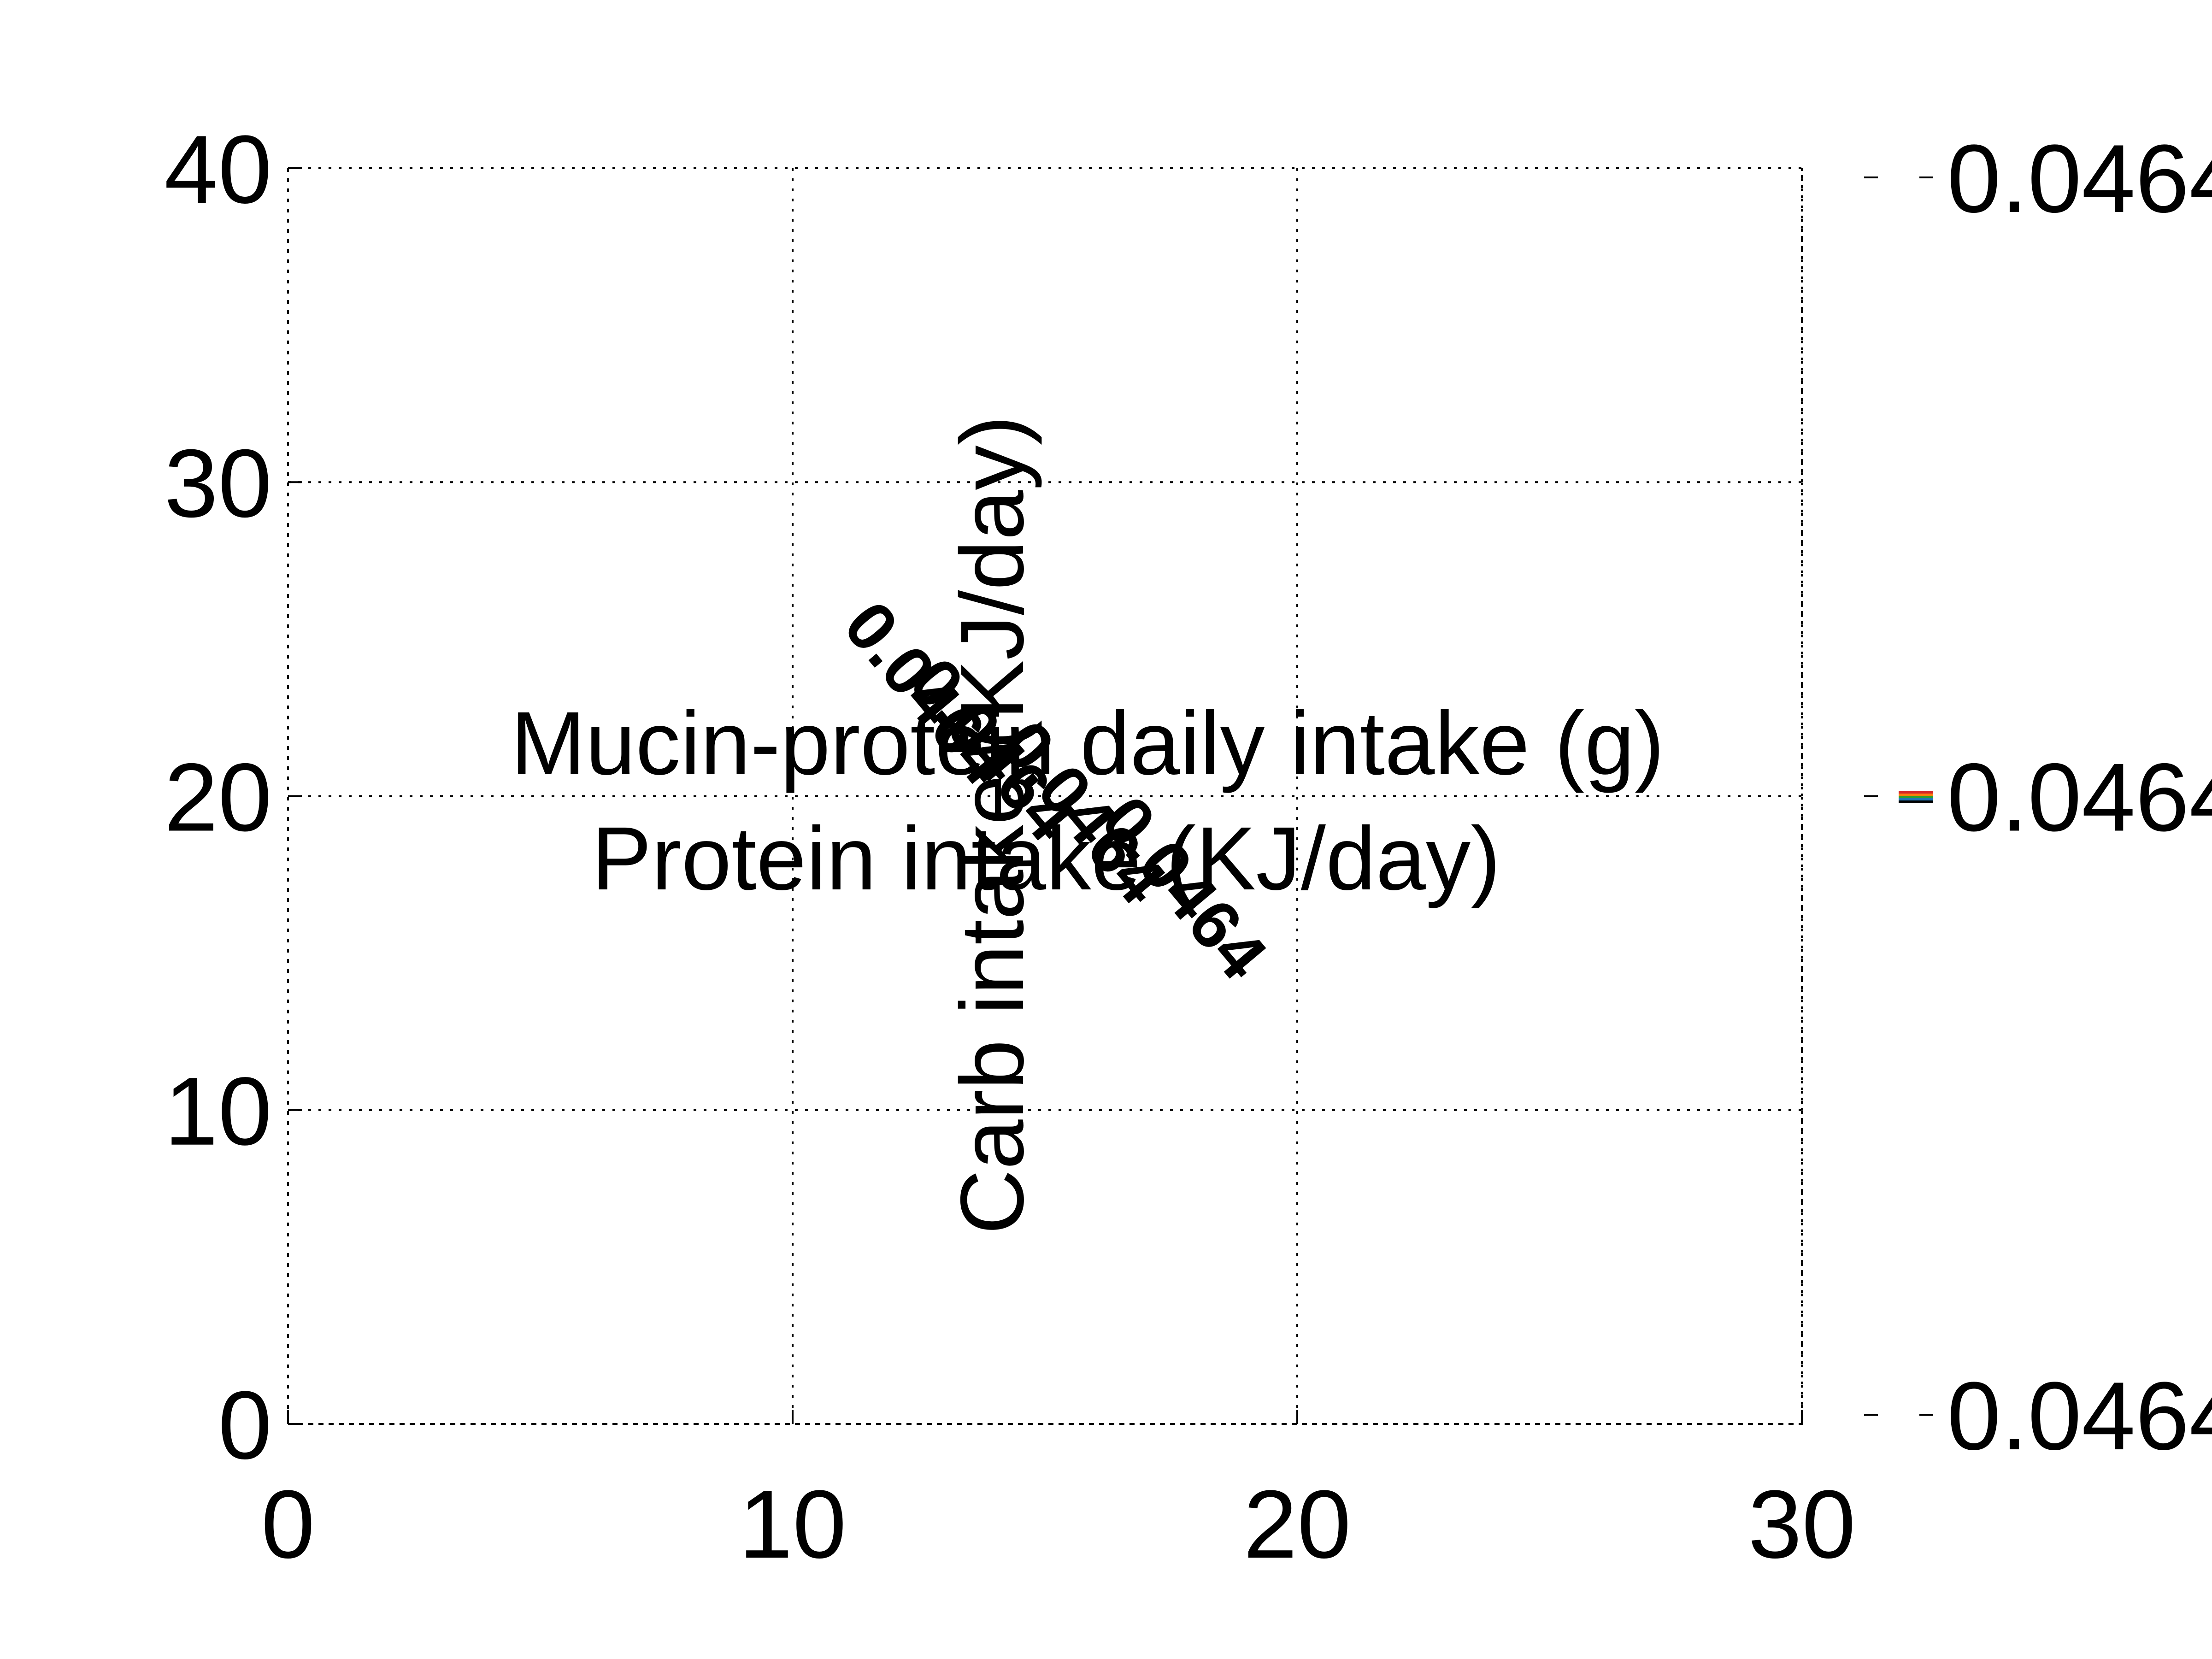 The image size is (2212, 1659). What do you see at coordinates (218, 797) in the screenshot?
I see `y-tick-label: 20` at bounding box center [218, 797].